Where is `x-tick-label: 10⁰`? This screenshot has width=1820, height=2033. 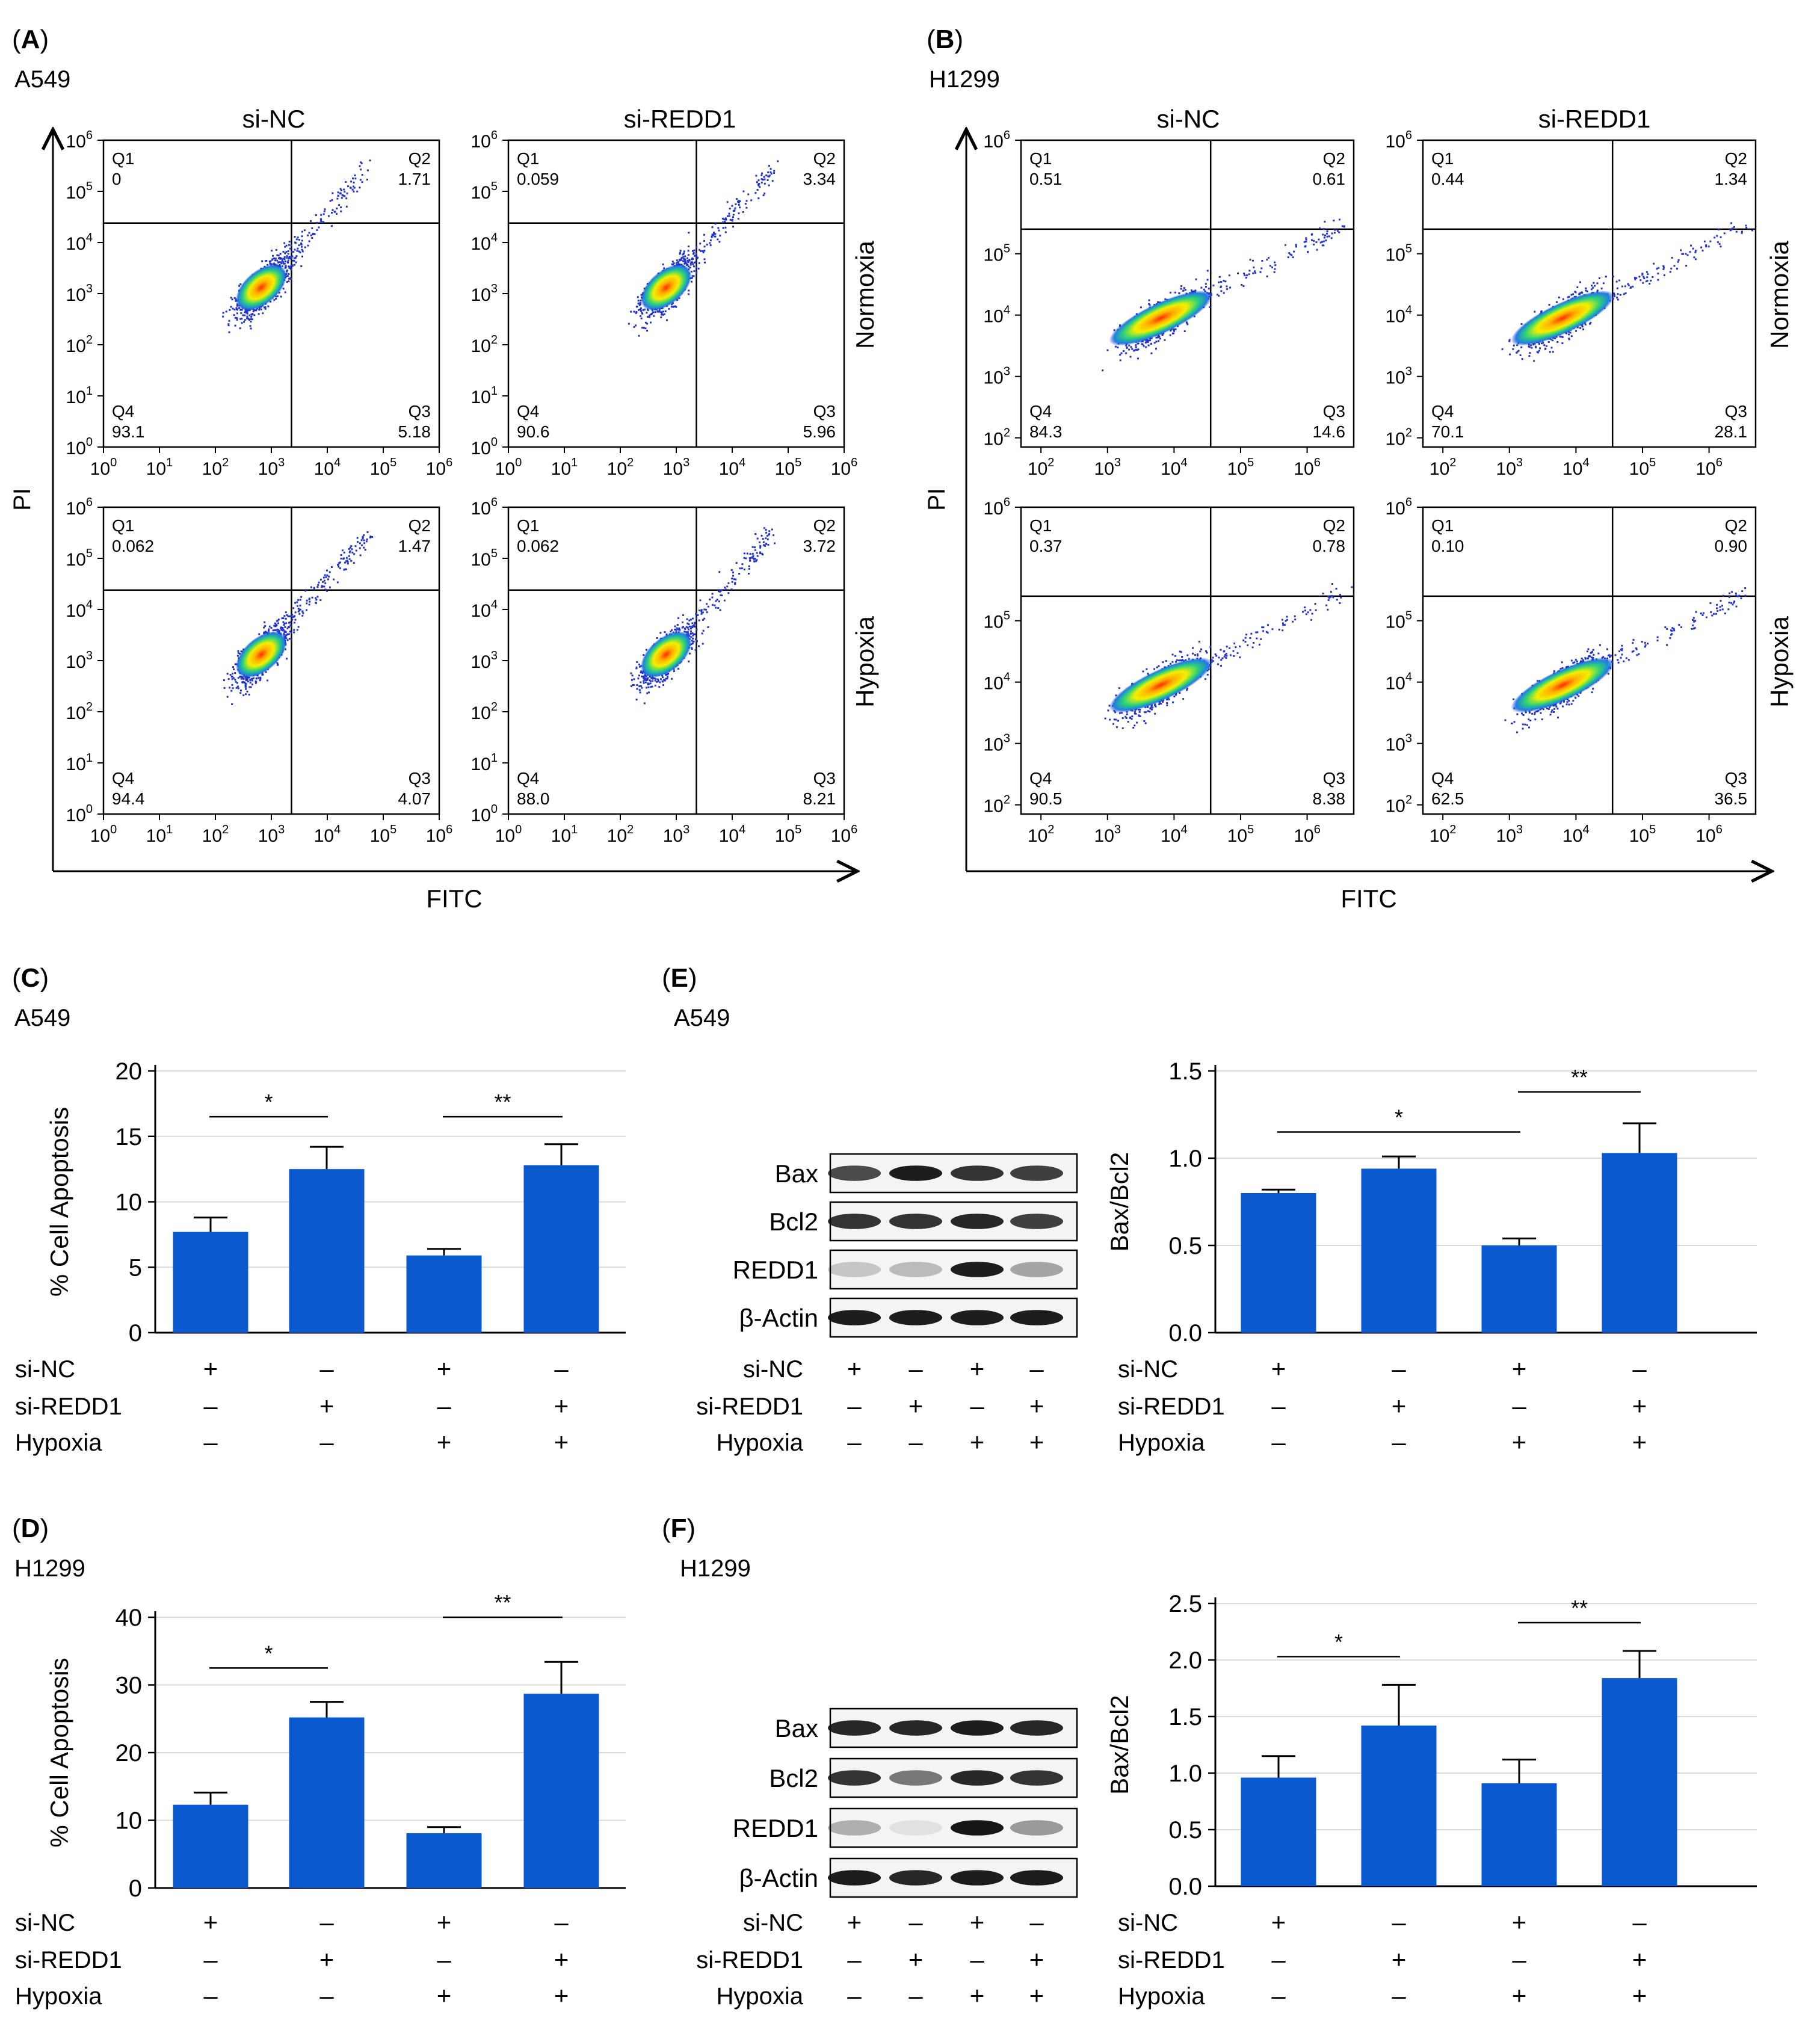
x-tick-label: 10⁰ is located at coordinates (104, 834).